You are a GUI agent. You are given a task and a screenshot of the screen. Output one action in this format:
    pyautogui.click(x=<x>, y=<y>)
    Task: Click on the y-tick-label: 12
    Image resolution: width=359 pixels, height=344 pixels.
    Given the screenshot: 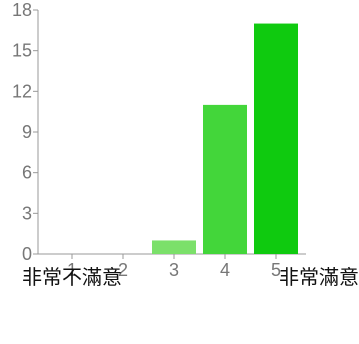 What is the action you would take?
    pyautogui.click(x=22, y=91)
    